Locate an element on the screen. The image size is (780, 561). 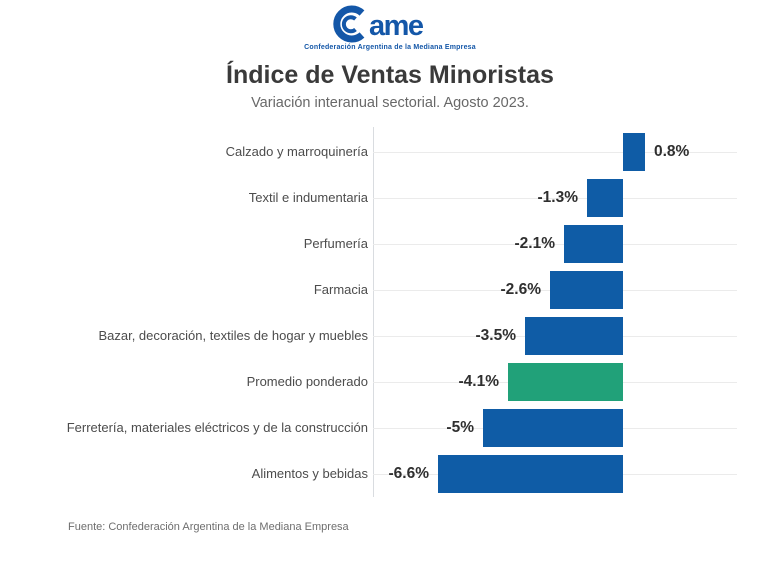
page-title: Índice de Ventas Minoristas is located at coordinates (390, 75).